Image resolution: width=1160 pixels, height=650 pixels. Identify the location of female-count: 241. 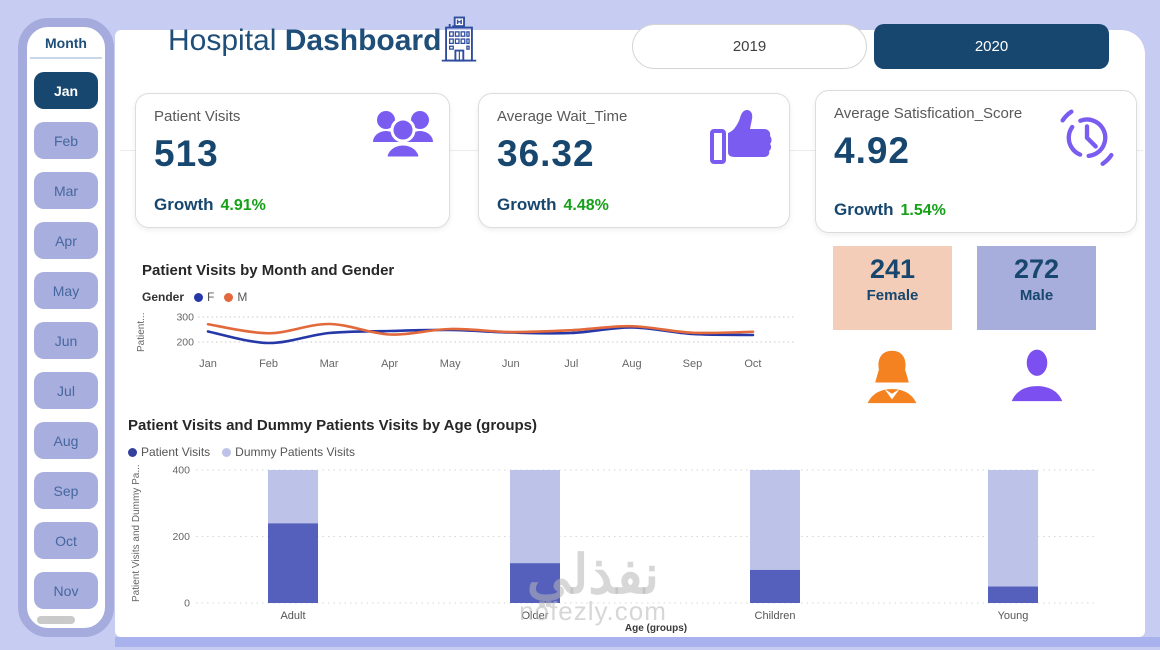
(892, 269).